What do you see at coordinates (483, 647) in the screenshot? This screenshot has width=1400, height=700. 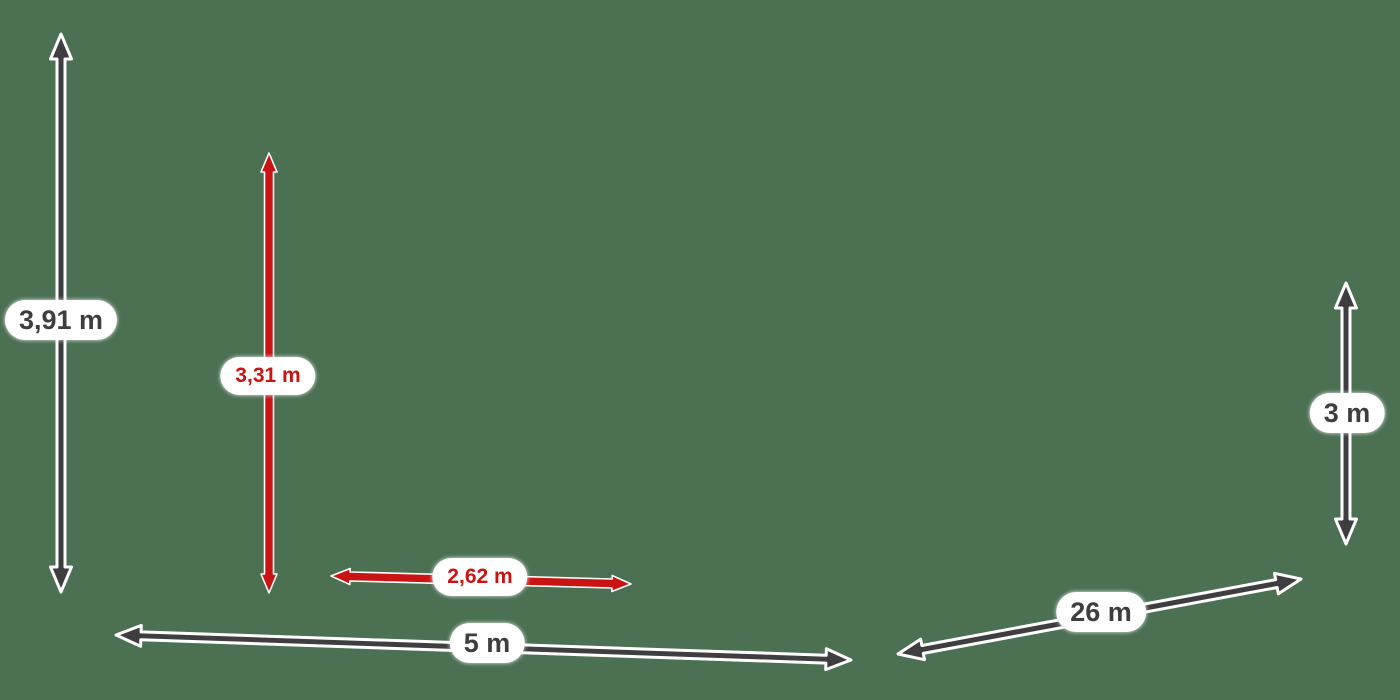 I see `measurement-arrow-bottom-width` at bounding box center [483, 647].